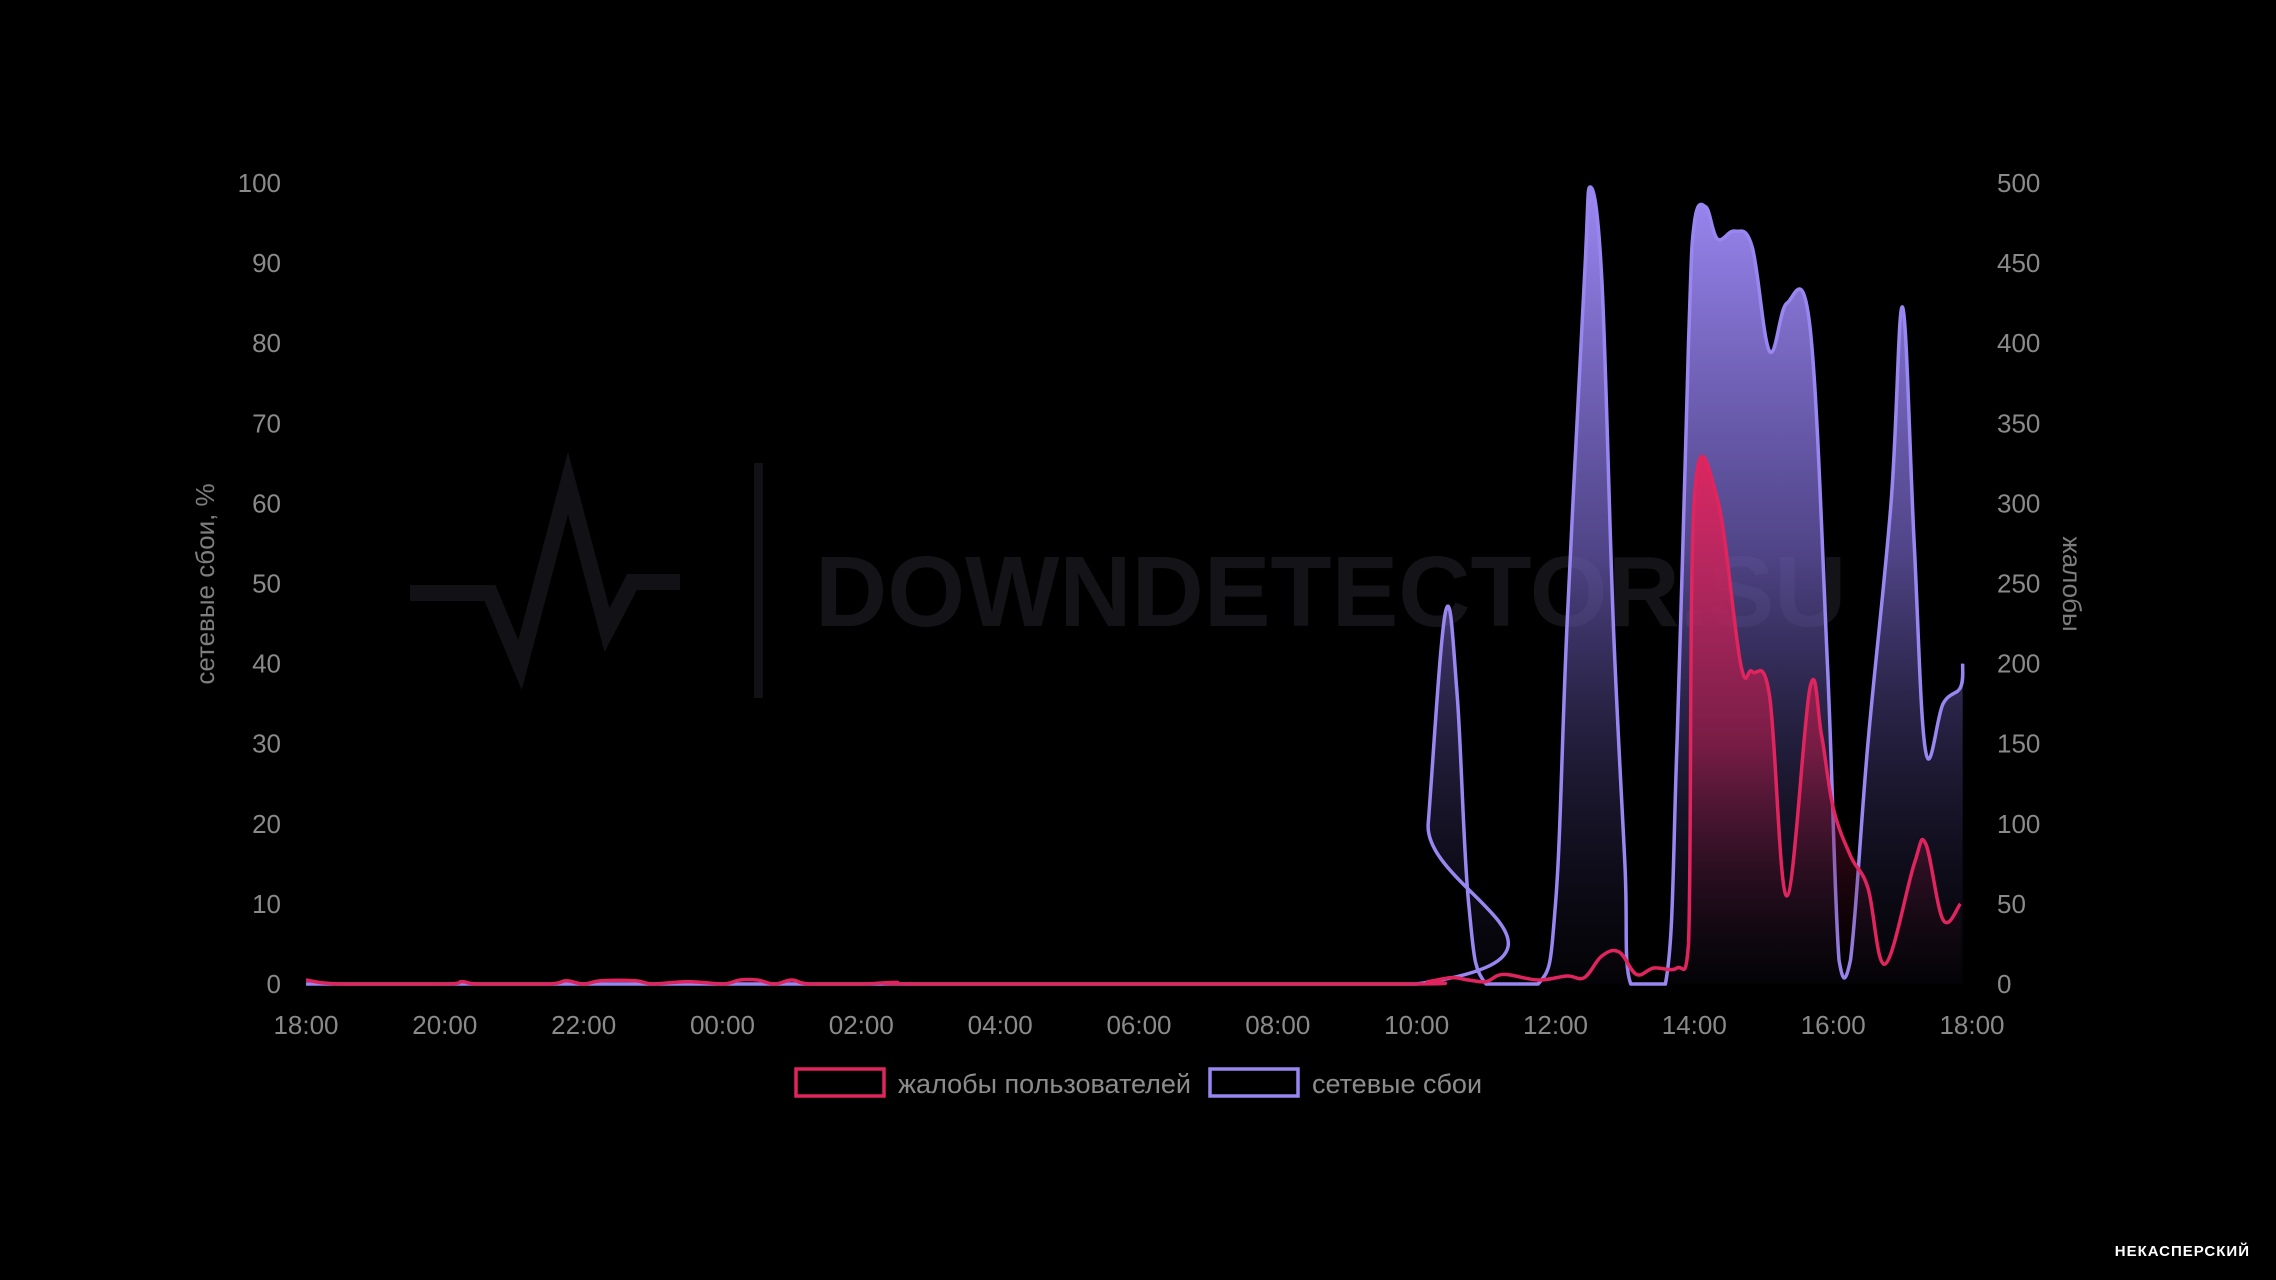 The width and height of the screenshot is (2276, 1280). Describe the element at coordinates (1694, 1025) in the screenshot. I see `x-tick-label: 14:00` at that location.